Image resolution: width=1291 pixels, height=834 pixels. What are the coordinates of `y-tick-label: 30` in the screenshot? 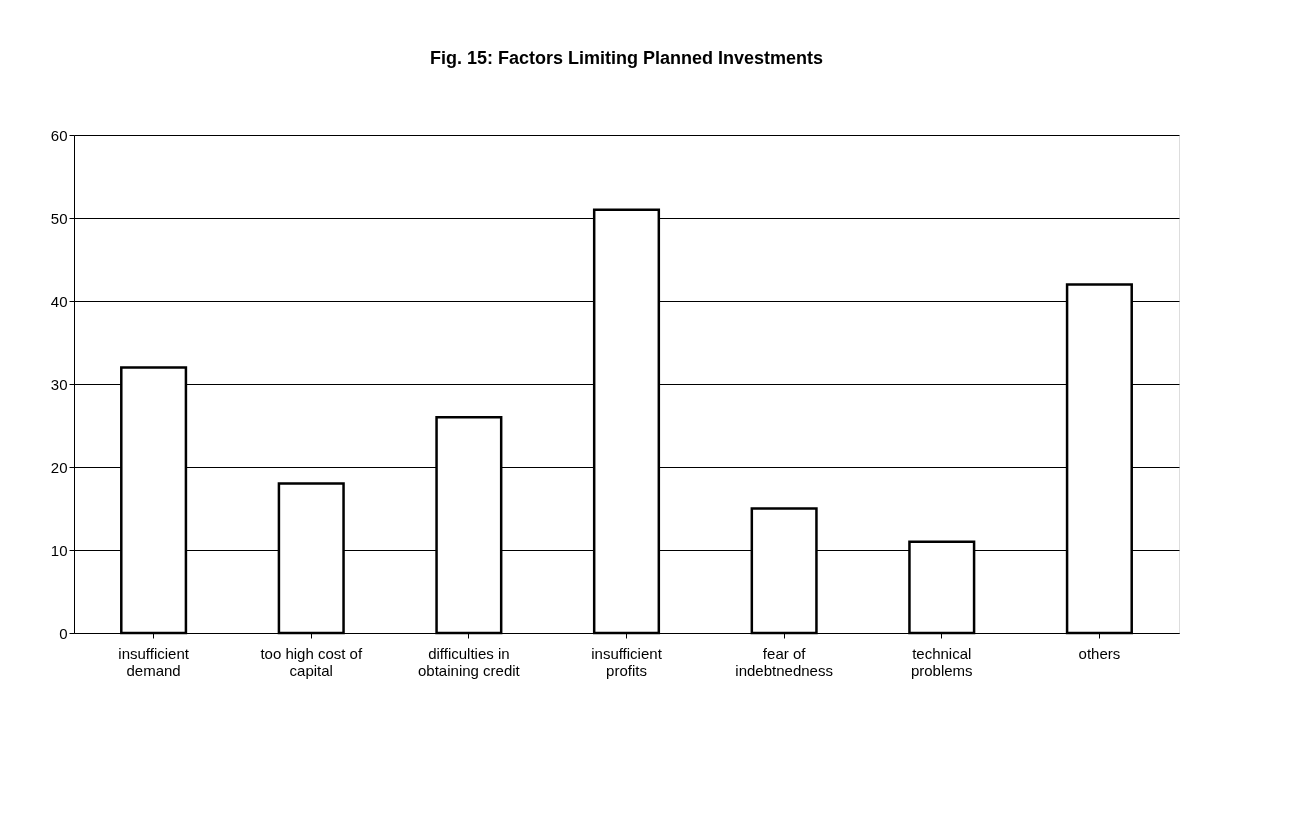 It's located at (59, 384).